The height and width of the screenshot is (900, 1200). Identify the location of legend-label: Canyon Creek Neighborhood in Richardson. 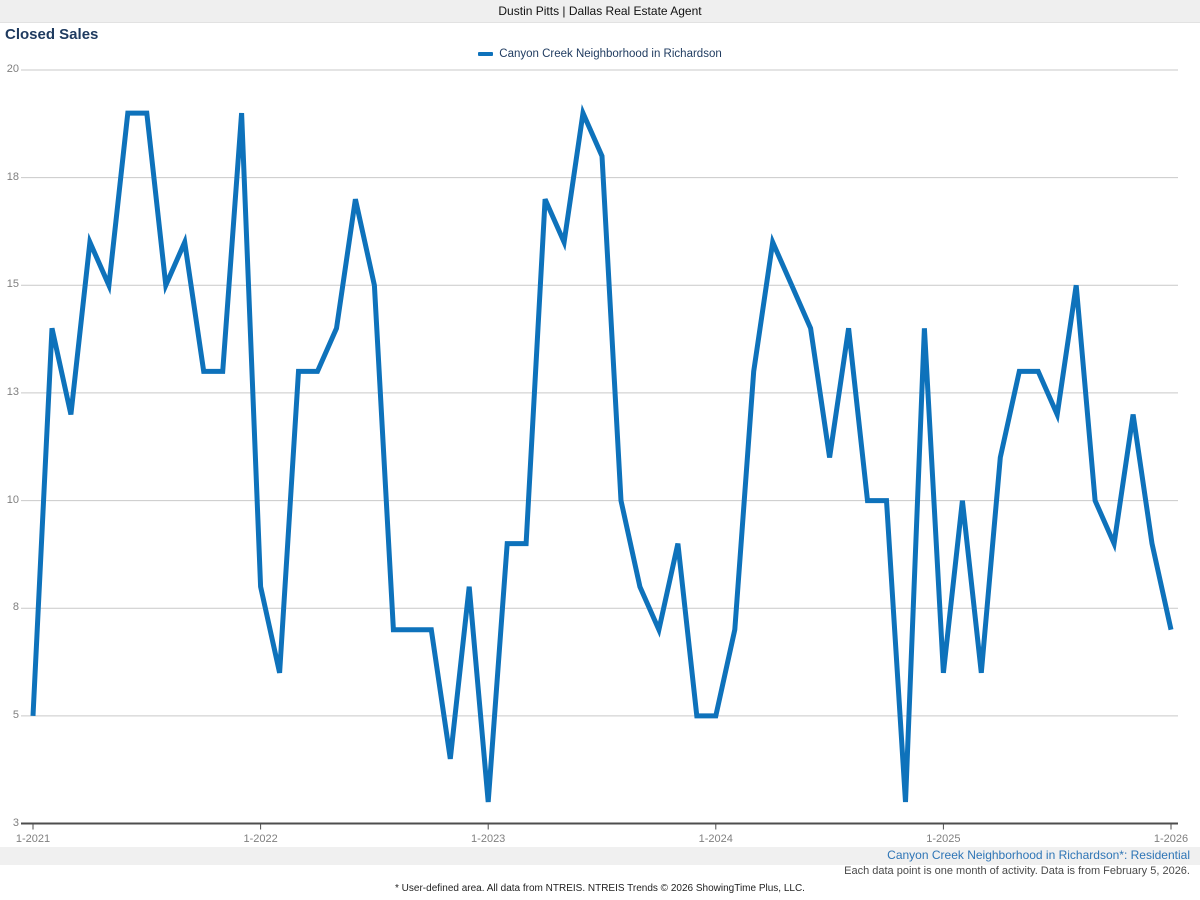
(610, 54).